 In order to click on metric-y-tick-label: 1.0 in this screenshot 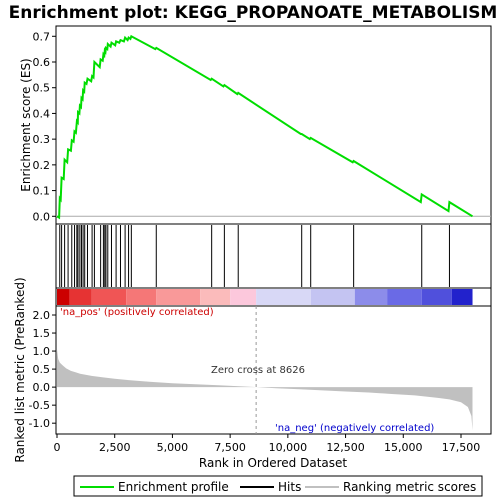, I will do `click(42, 351)`.